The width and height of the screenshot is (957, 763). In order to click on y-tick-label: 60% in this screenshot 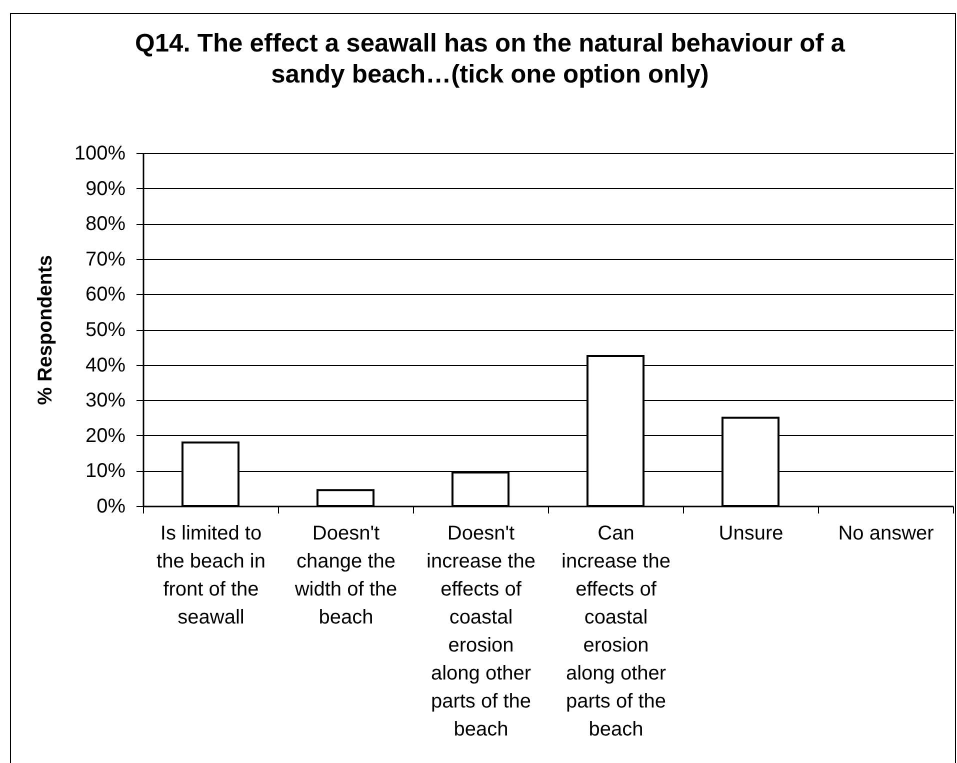, I will do `click(105, 295)`.